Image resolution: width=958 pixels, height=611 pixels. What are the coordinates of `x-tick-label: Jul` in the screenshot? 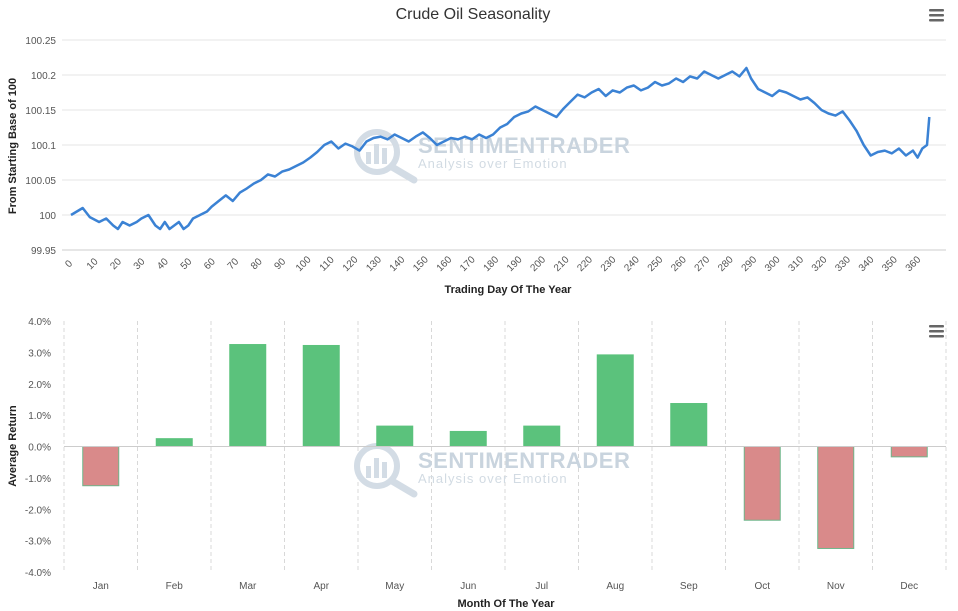 It's located at (541, 586).